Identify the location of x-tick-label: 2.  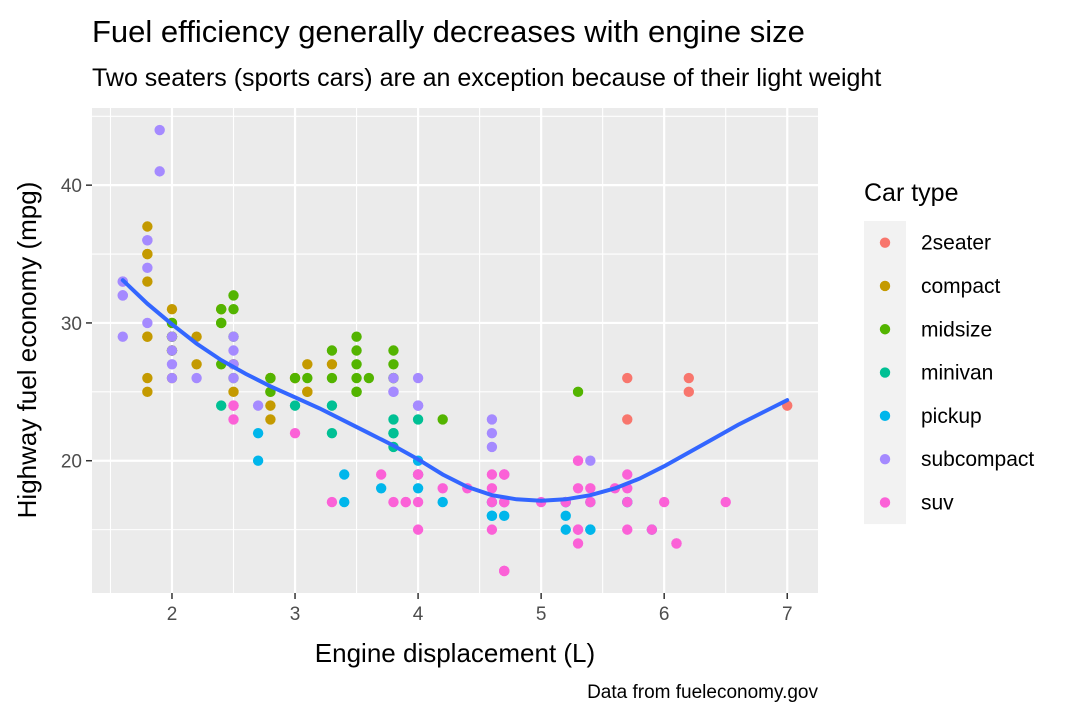
(172, 614).